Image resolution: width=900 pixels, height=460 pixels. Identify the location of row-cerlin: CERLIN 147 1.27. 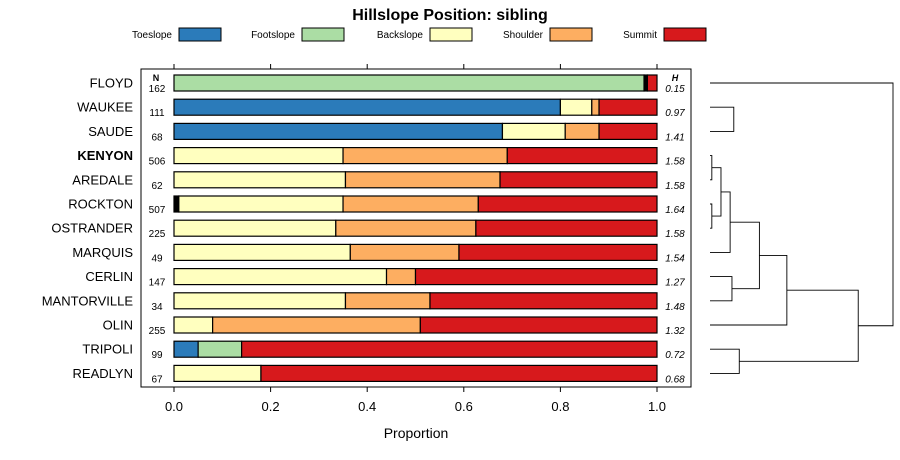
(385, 278).